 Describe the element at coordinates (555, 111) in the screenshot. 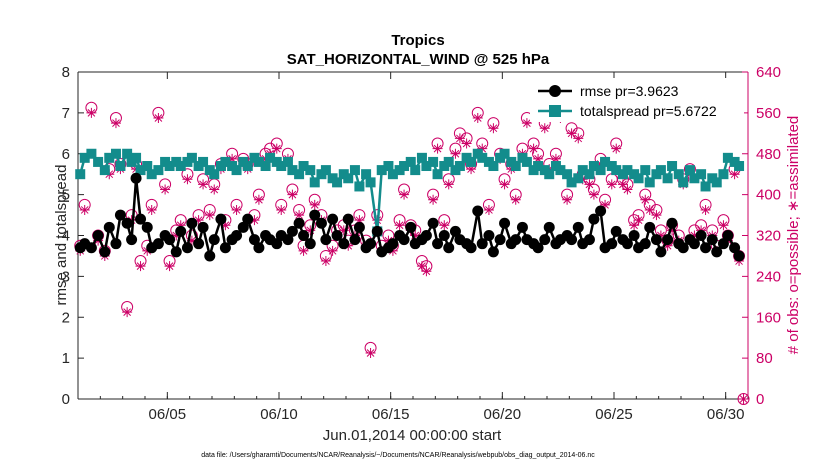

I see `legend-spread-marker` at that location.